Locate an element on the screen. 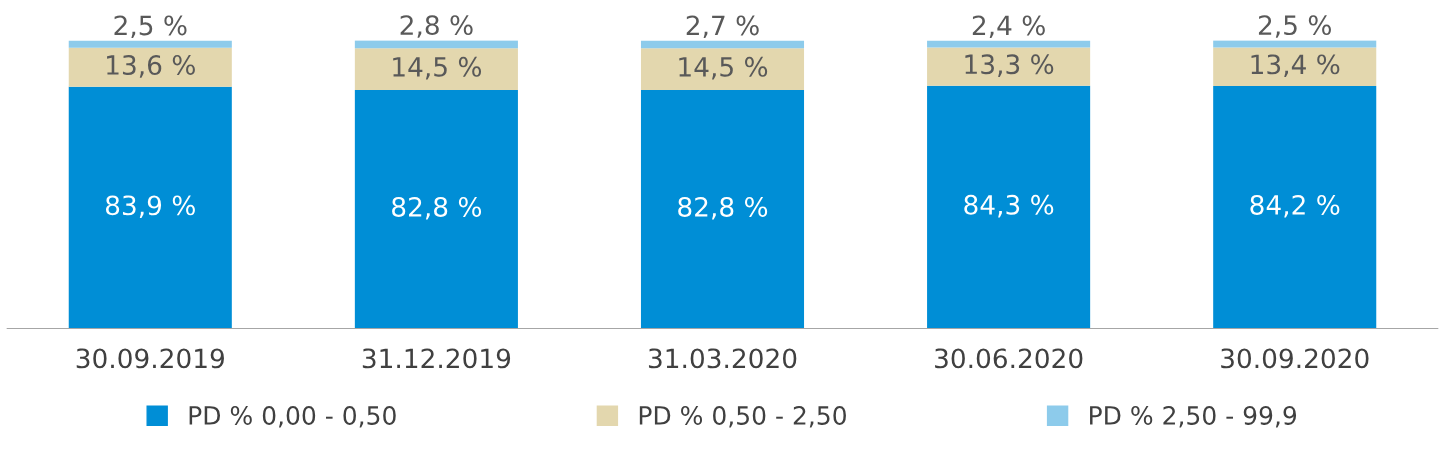  data-label: 13,3 % is located at coordinates (1009, 65).